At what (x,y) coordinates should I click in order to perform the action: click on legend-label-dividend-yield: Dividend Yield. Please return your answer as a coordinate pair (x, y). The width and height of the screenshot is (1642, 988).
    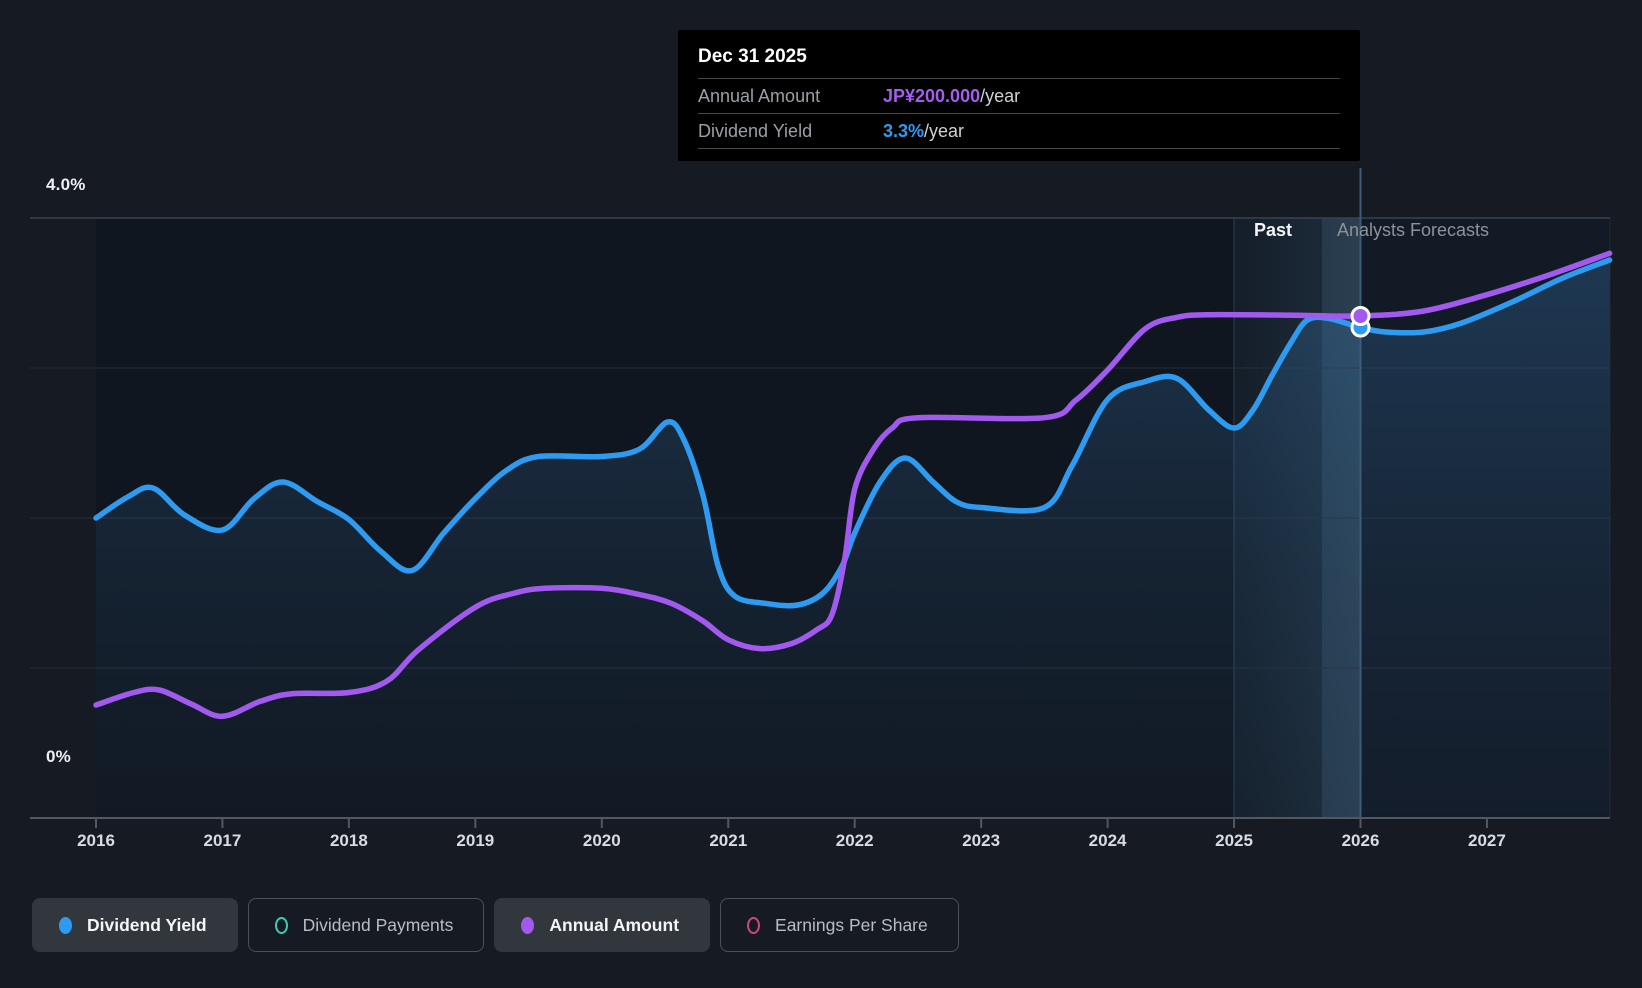
    Looking at the image, I should click on (147, 924).